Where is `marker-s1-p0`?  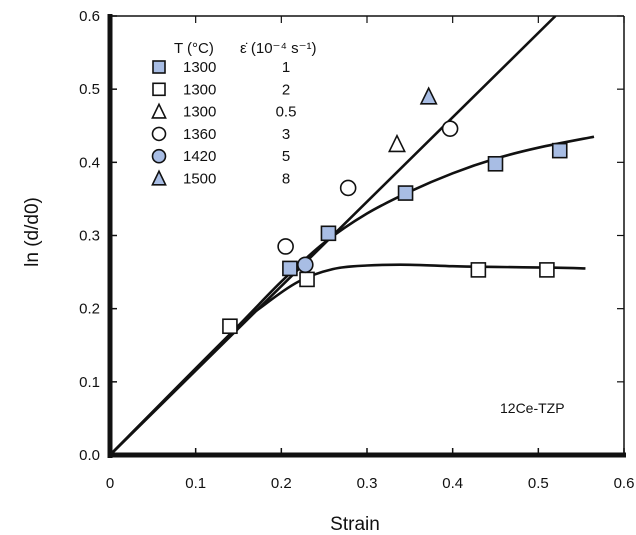
marker-s1-p0 is located at coordinates (230, 326).